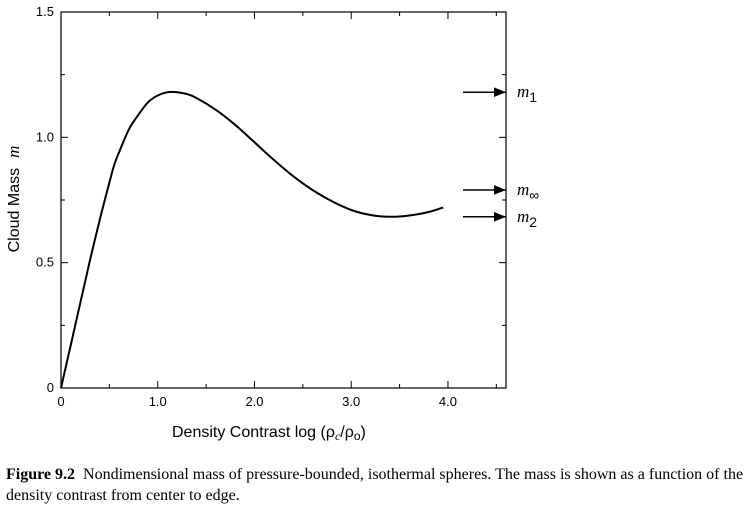 This screenshot has height=511, width=756. What do you see at coordinates (527, 218) in the screenshot?
I see `annotation-label: m2` at bounding box center [527, 218].